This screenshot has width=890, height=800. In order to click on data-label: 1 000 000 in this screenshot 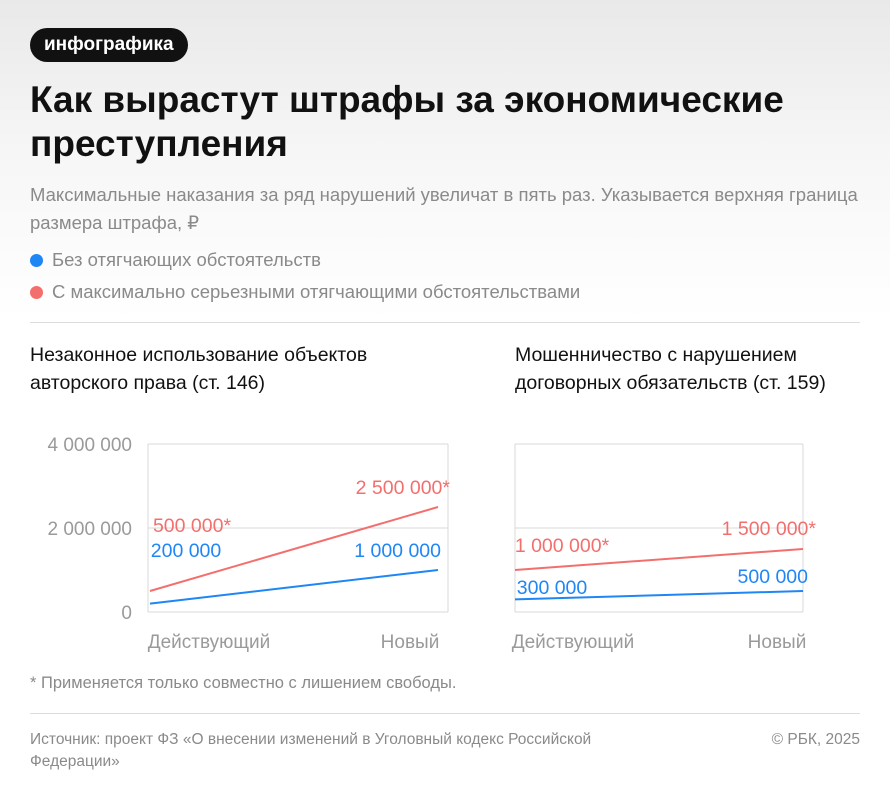, I will do `click(397, 551)`.